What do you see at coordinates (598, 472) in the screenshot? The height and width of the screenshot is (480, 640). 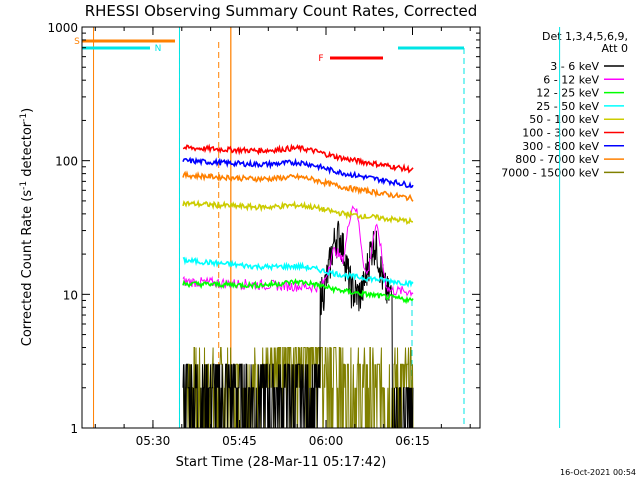 I see `timestamp: 16-Oct-2021 00:54` at bounding box center [598, 472].